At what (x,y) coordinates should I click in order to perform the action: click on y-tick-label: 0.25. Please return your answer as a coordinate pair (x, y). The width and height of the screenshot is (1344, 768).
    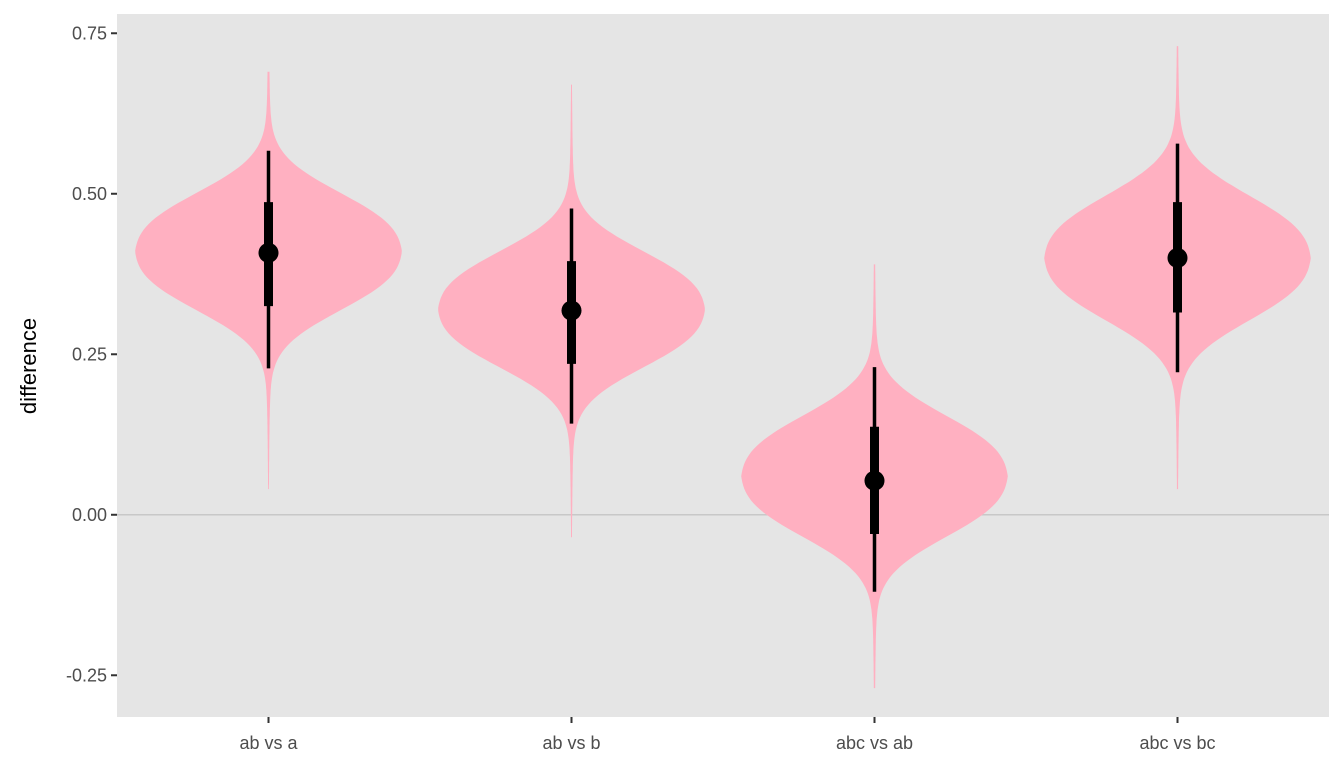
    Looking at the image, I should click on (89, 354).